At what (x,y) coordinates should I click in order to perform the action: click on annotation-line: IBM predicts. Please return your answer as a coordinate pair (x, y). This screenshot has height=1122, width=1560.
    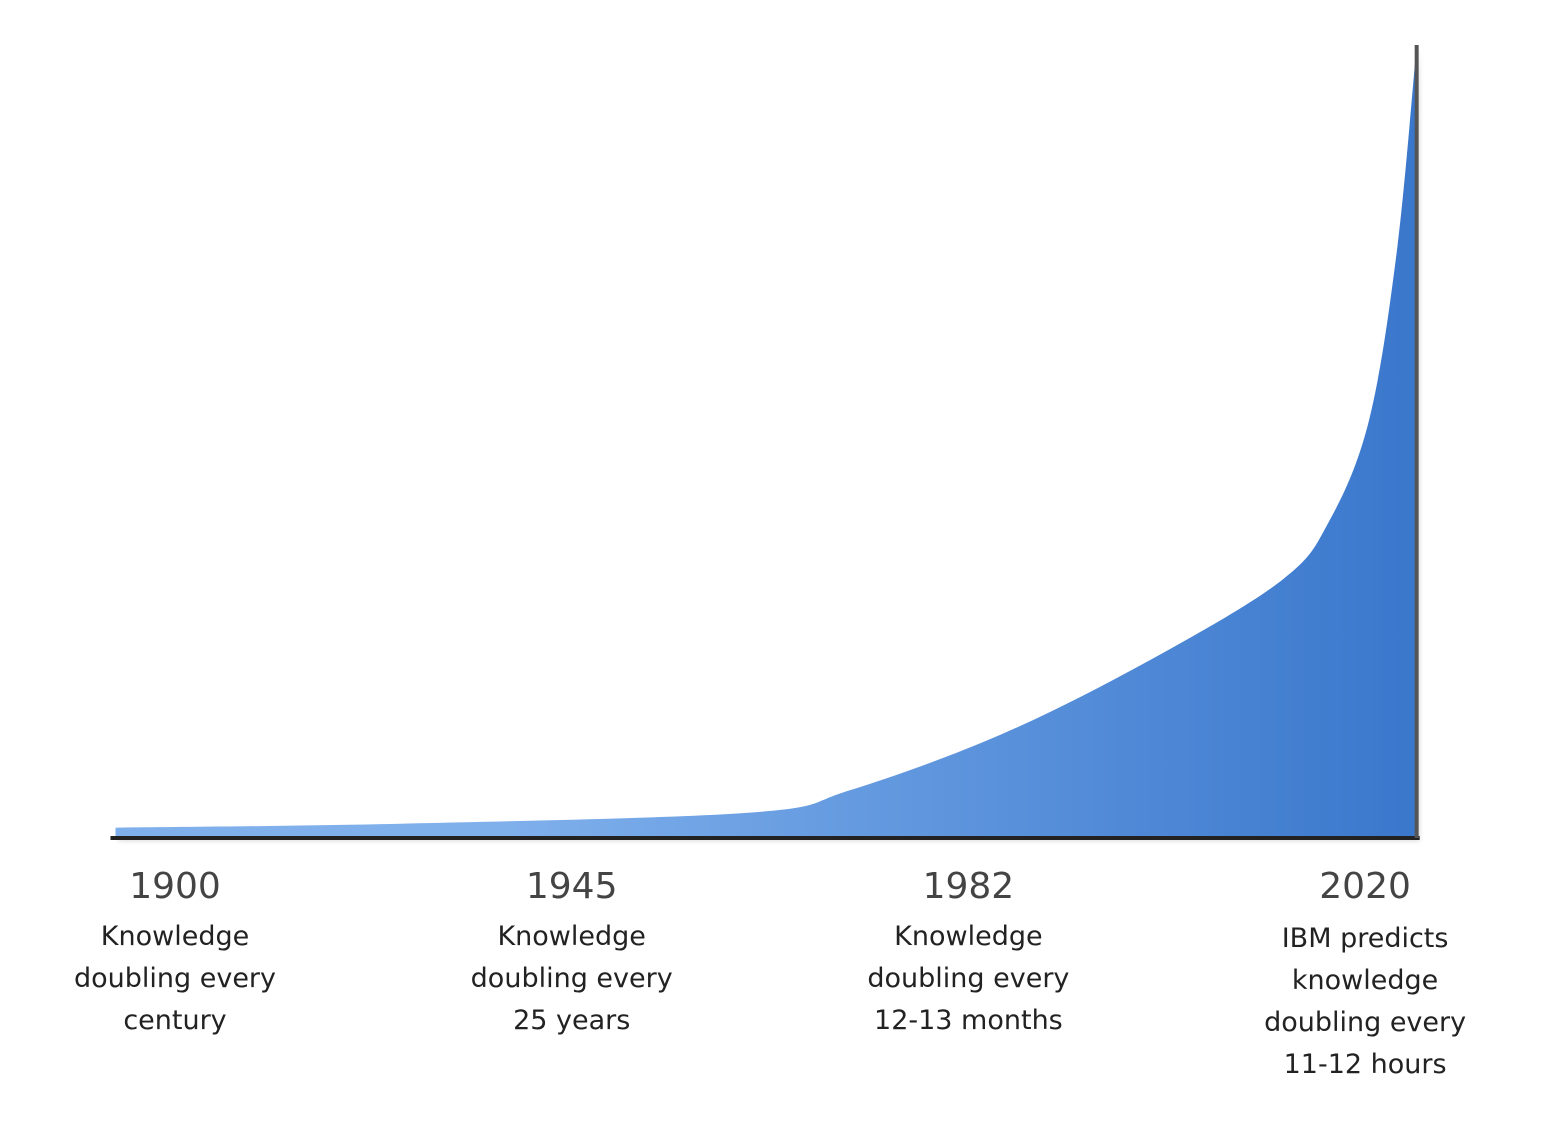
    Looking at the image, I should click on (1365, 938).